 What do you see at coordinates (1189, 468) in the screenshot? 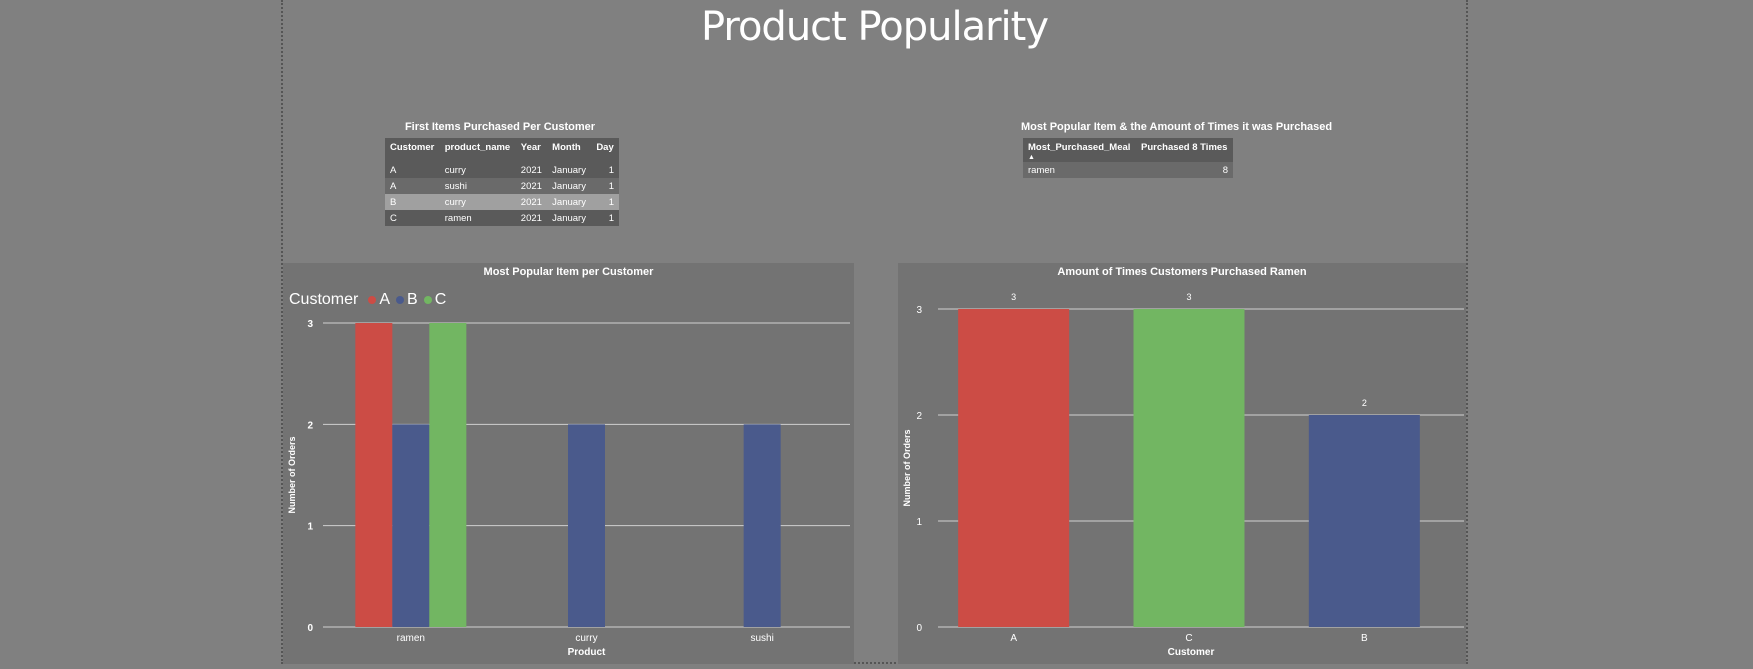
I see `bar-c` at bounding box center [1189, 468].